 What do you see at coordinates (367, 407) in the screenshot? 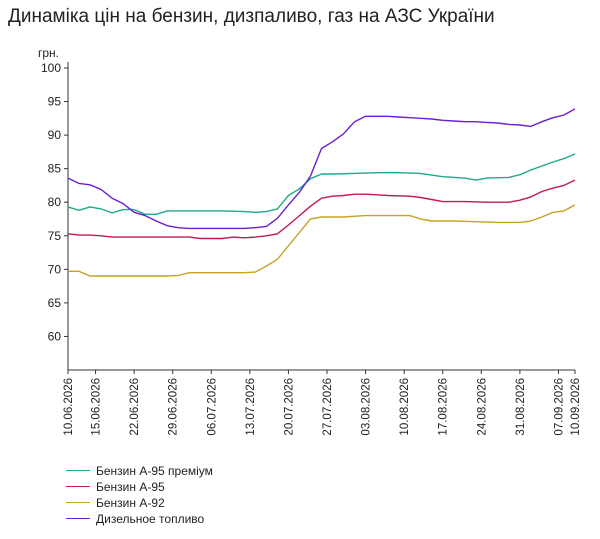
I see `x-tick-label: 03.08.2026` at bounding box center [367, 407].